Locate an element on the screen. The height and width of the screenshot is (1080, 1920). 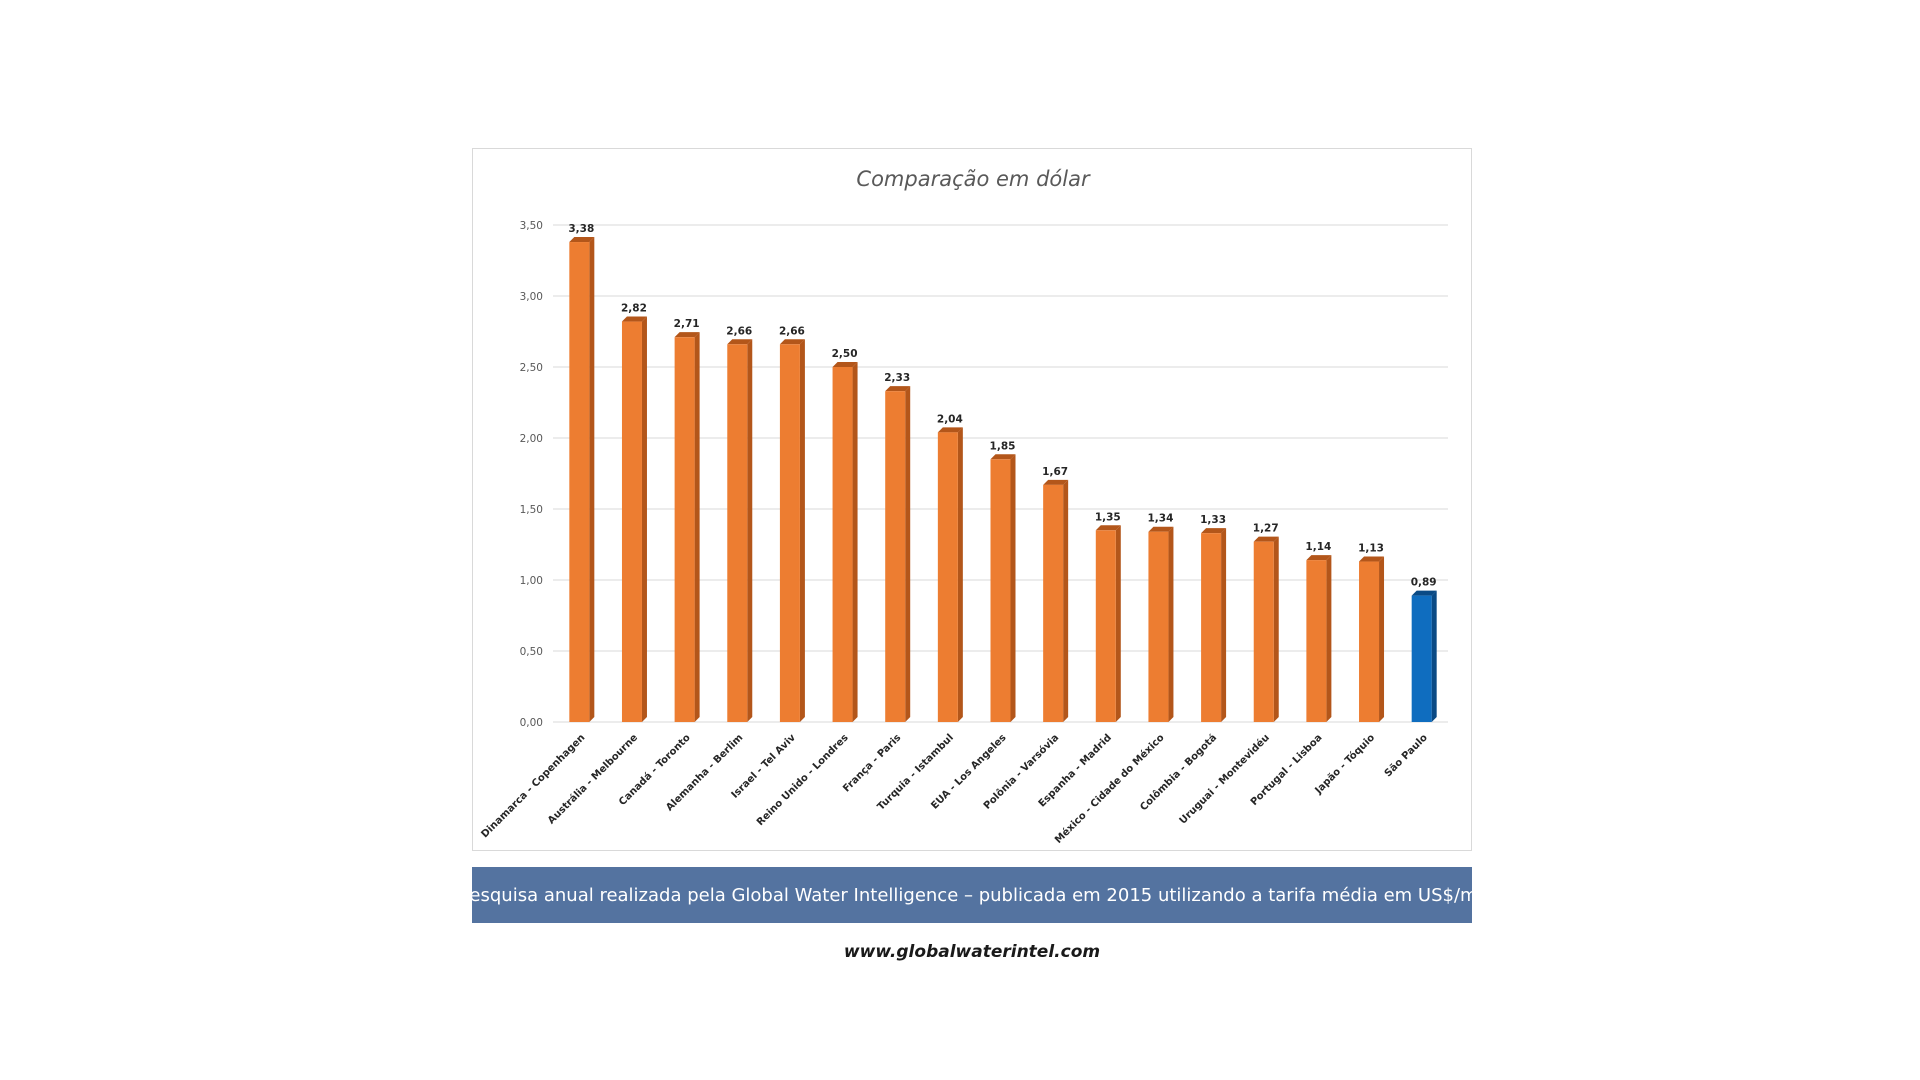
x-category-label: Reino Unido - Londres is located at coordinates (803, 780).